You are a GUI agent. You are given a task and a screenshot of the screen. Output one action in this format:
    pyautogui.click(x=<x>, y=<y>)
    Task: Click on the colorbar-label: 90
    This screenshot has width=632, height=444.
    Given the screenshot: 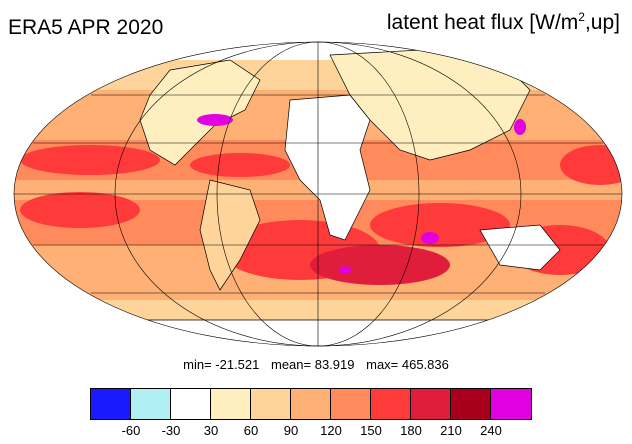 What is the action you would take?
    pyautogui.click(x=291, y=430)
    